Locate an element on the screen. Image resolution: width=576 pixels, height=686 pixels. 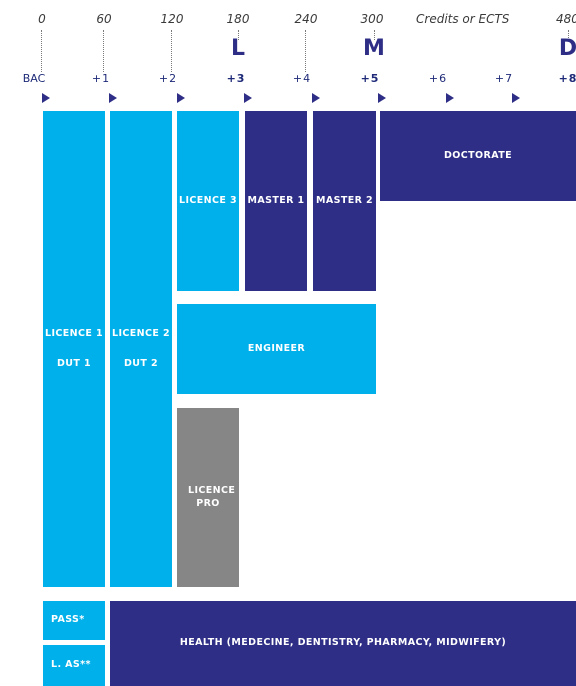
master2-label: MASTER 2 is located at coordinates (344, 200).